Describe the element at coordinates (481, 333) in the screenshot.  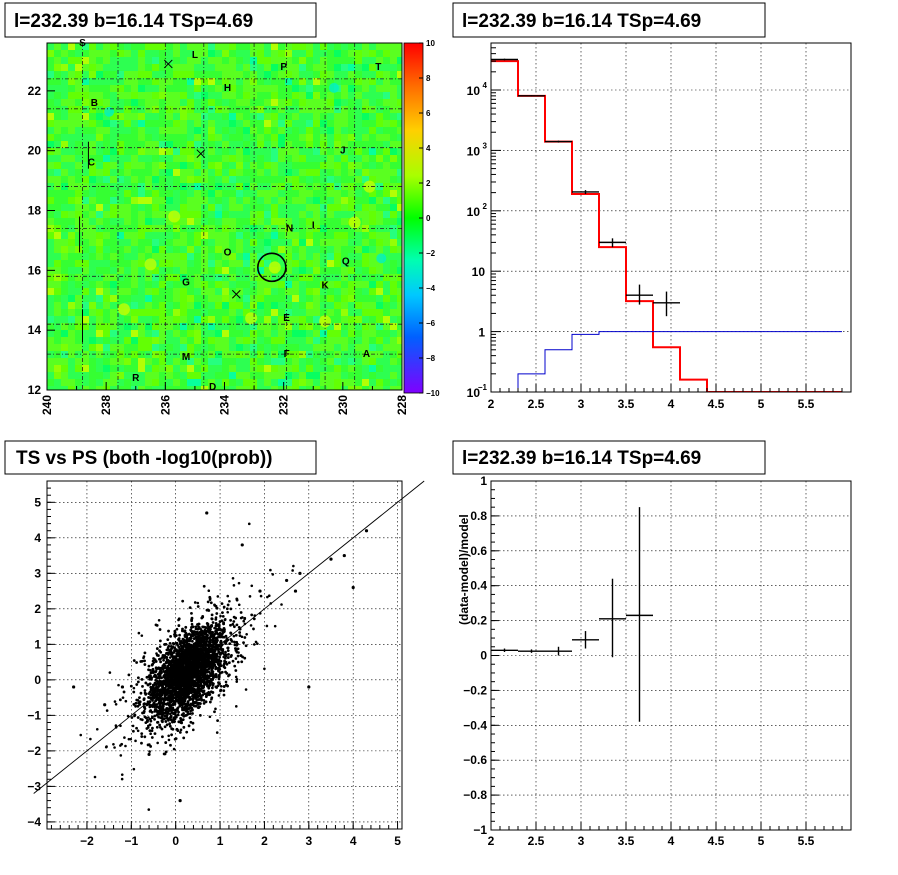
I see `spectrum-y-tick-label: 1` at that location.